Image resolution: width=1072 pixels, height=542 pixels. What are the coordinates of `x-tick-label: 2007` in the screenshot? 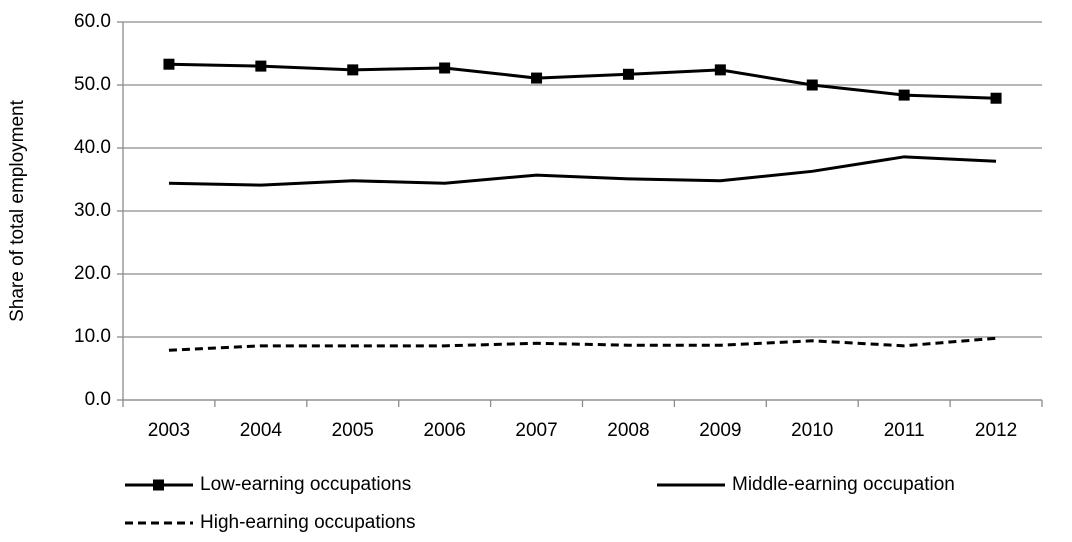 It's located at (536, 430).